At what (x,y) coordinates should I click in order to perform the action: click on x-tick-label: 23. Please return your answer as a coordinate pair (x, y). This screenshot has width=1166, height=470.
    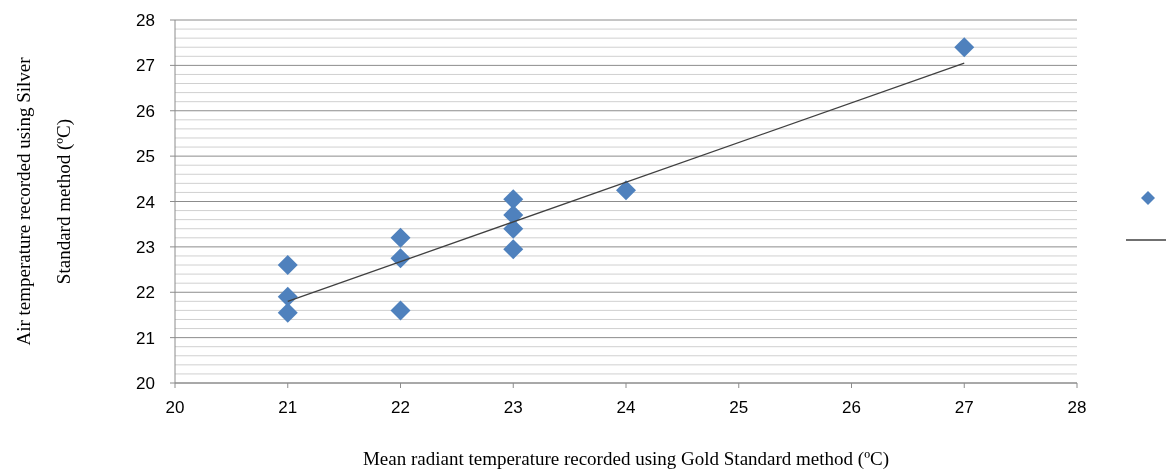
    Looking at the image, I should click on (513, 407).